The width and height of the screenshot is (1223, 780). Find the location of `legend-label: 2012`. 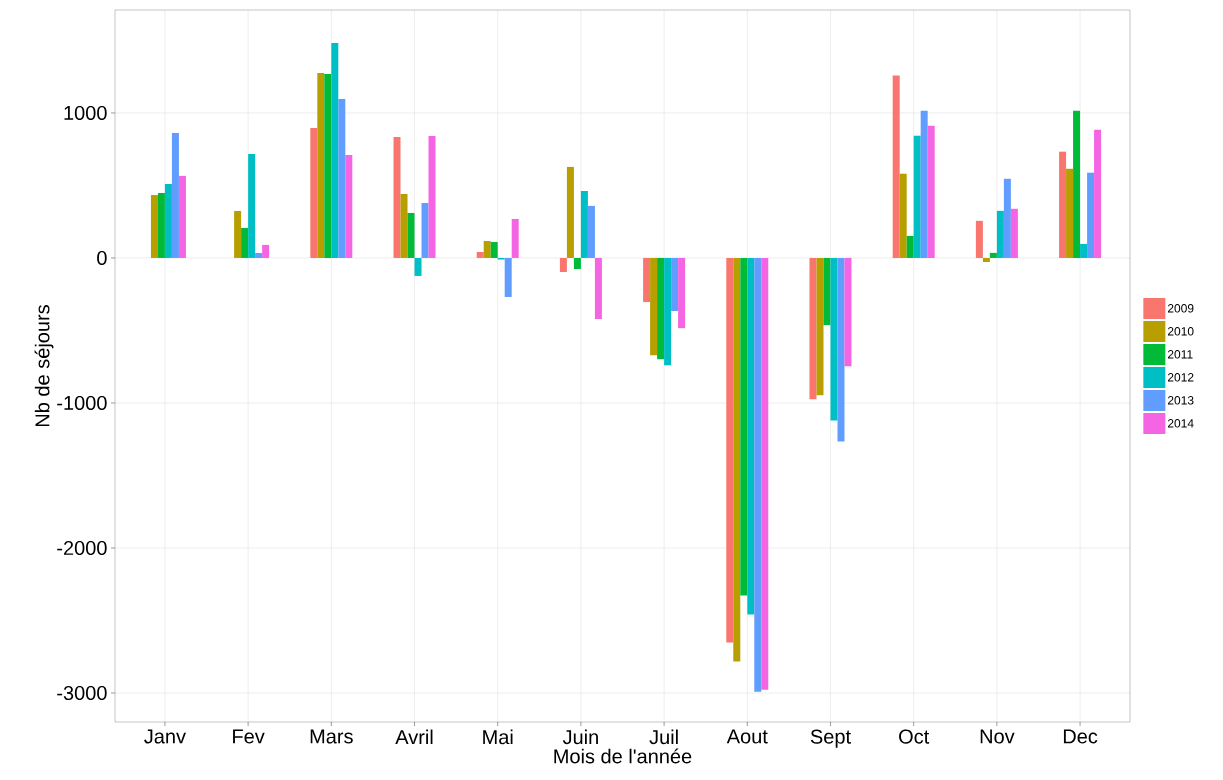

legend-label: 2012 is located at coordinates (1180, 377).